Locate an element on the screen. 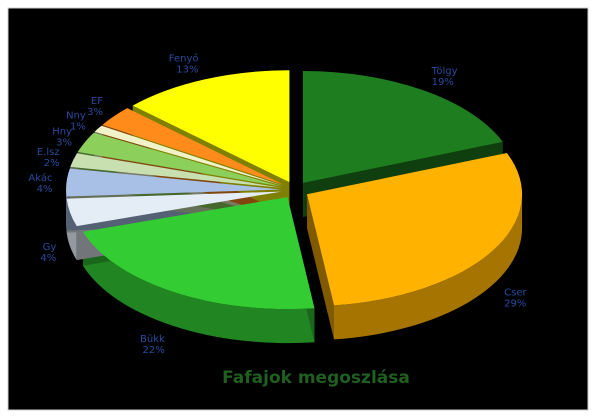  data-label: Nny 1% is located at coordinates (76, 122).